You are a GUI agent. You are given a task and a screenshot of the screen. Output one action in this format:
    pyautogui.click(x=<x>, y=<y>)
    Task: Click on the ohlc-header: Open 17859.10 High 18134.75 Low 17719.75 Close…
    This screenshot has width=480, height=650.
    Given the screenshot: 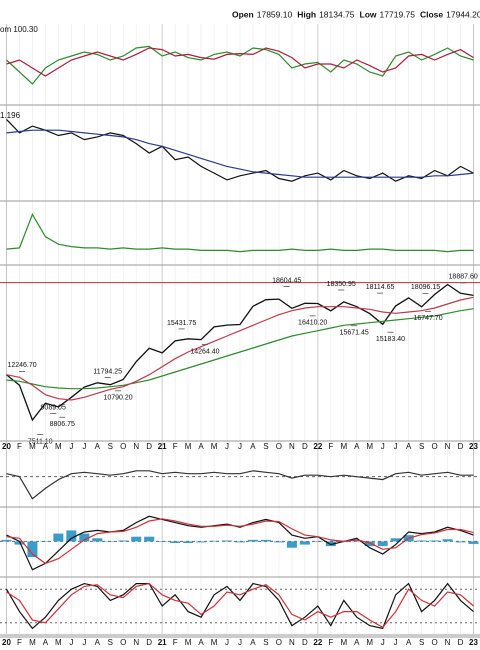 What is the action you would take?
    pyautogui.click(x=356, y=14)
    